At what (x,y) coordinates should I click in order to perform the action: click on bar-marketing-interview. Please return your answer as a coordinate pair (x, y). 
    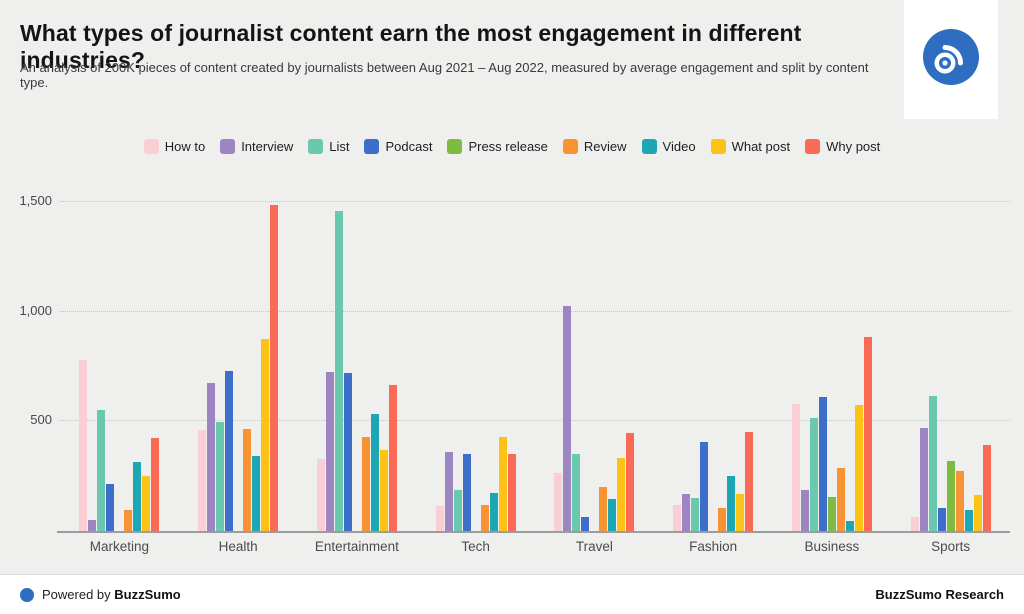
    Looking at the image, I should click on (92, 525).